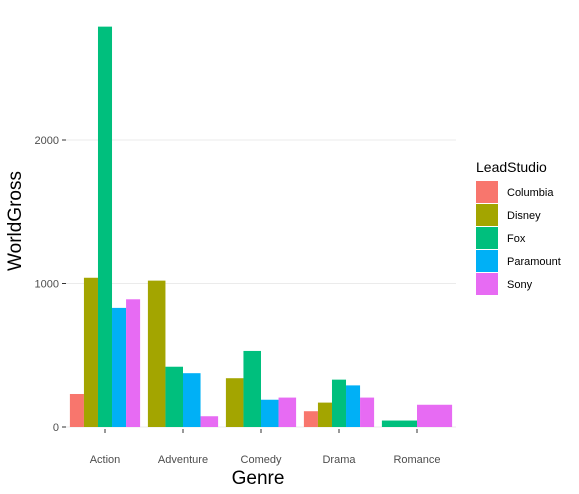 This screenshot has width=579, height=494. What do you see at coordinates (265, 447) in the screenshot?
I see `x-axis: Action Adventure Comedy Drama Romance` at bounding box center [265, 447].